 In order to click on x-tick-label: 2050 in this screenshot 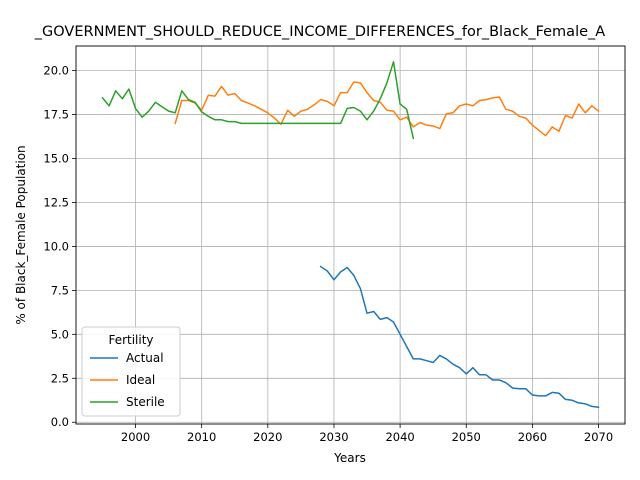, I will do `click(466, 437)`.